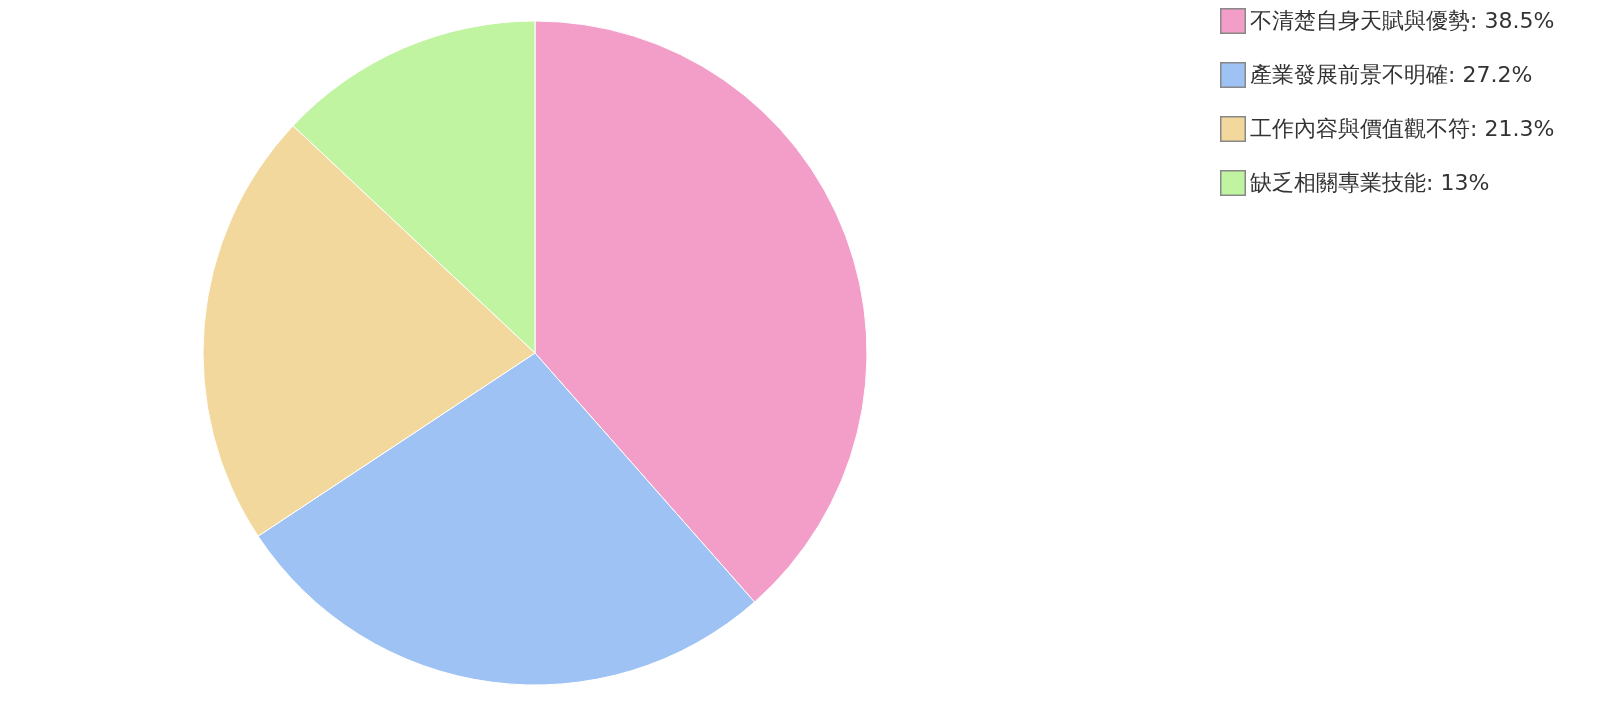 This screenshot has width=1600, height=705. I want to click on legend-label: 缺乏相關專業技能: 13%, so click(1370, 182).